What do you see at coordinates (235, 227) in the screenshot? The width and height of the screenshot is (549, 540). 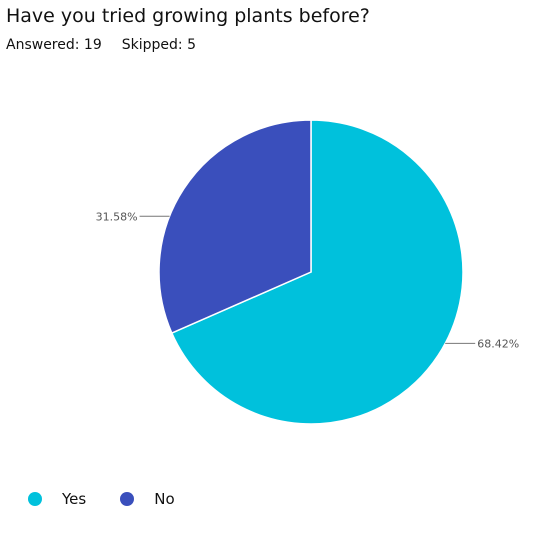 I see `pie-slice-no` at bounding box center [235, 227].